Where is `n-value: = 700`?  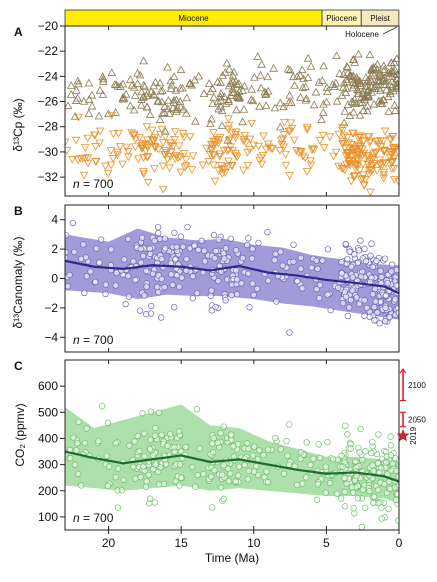 n-value: = 700 is located at coordinates (97, 340).